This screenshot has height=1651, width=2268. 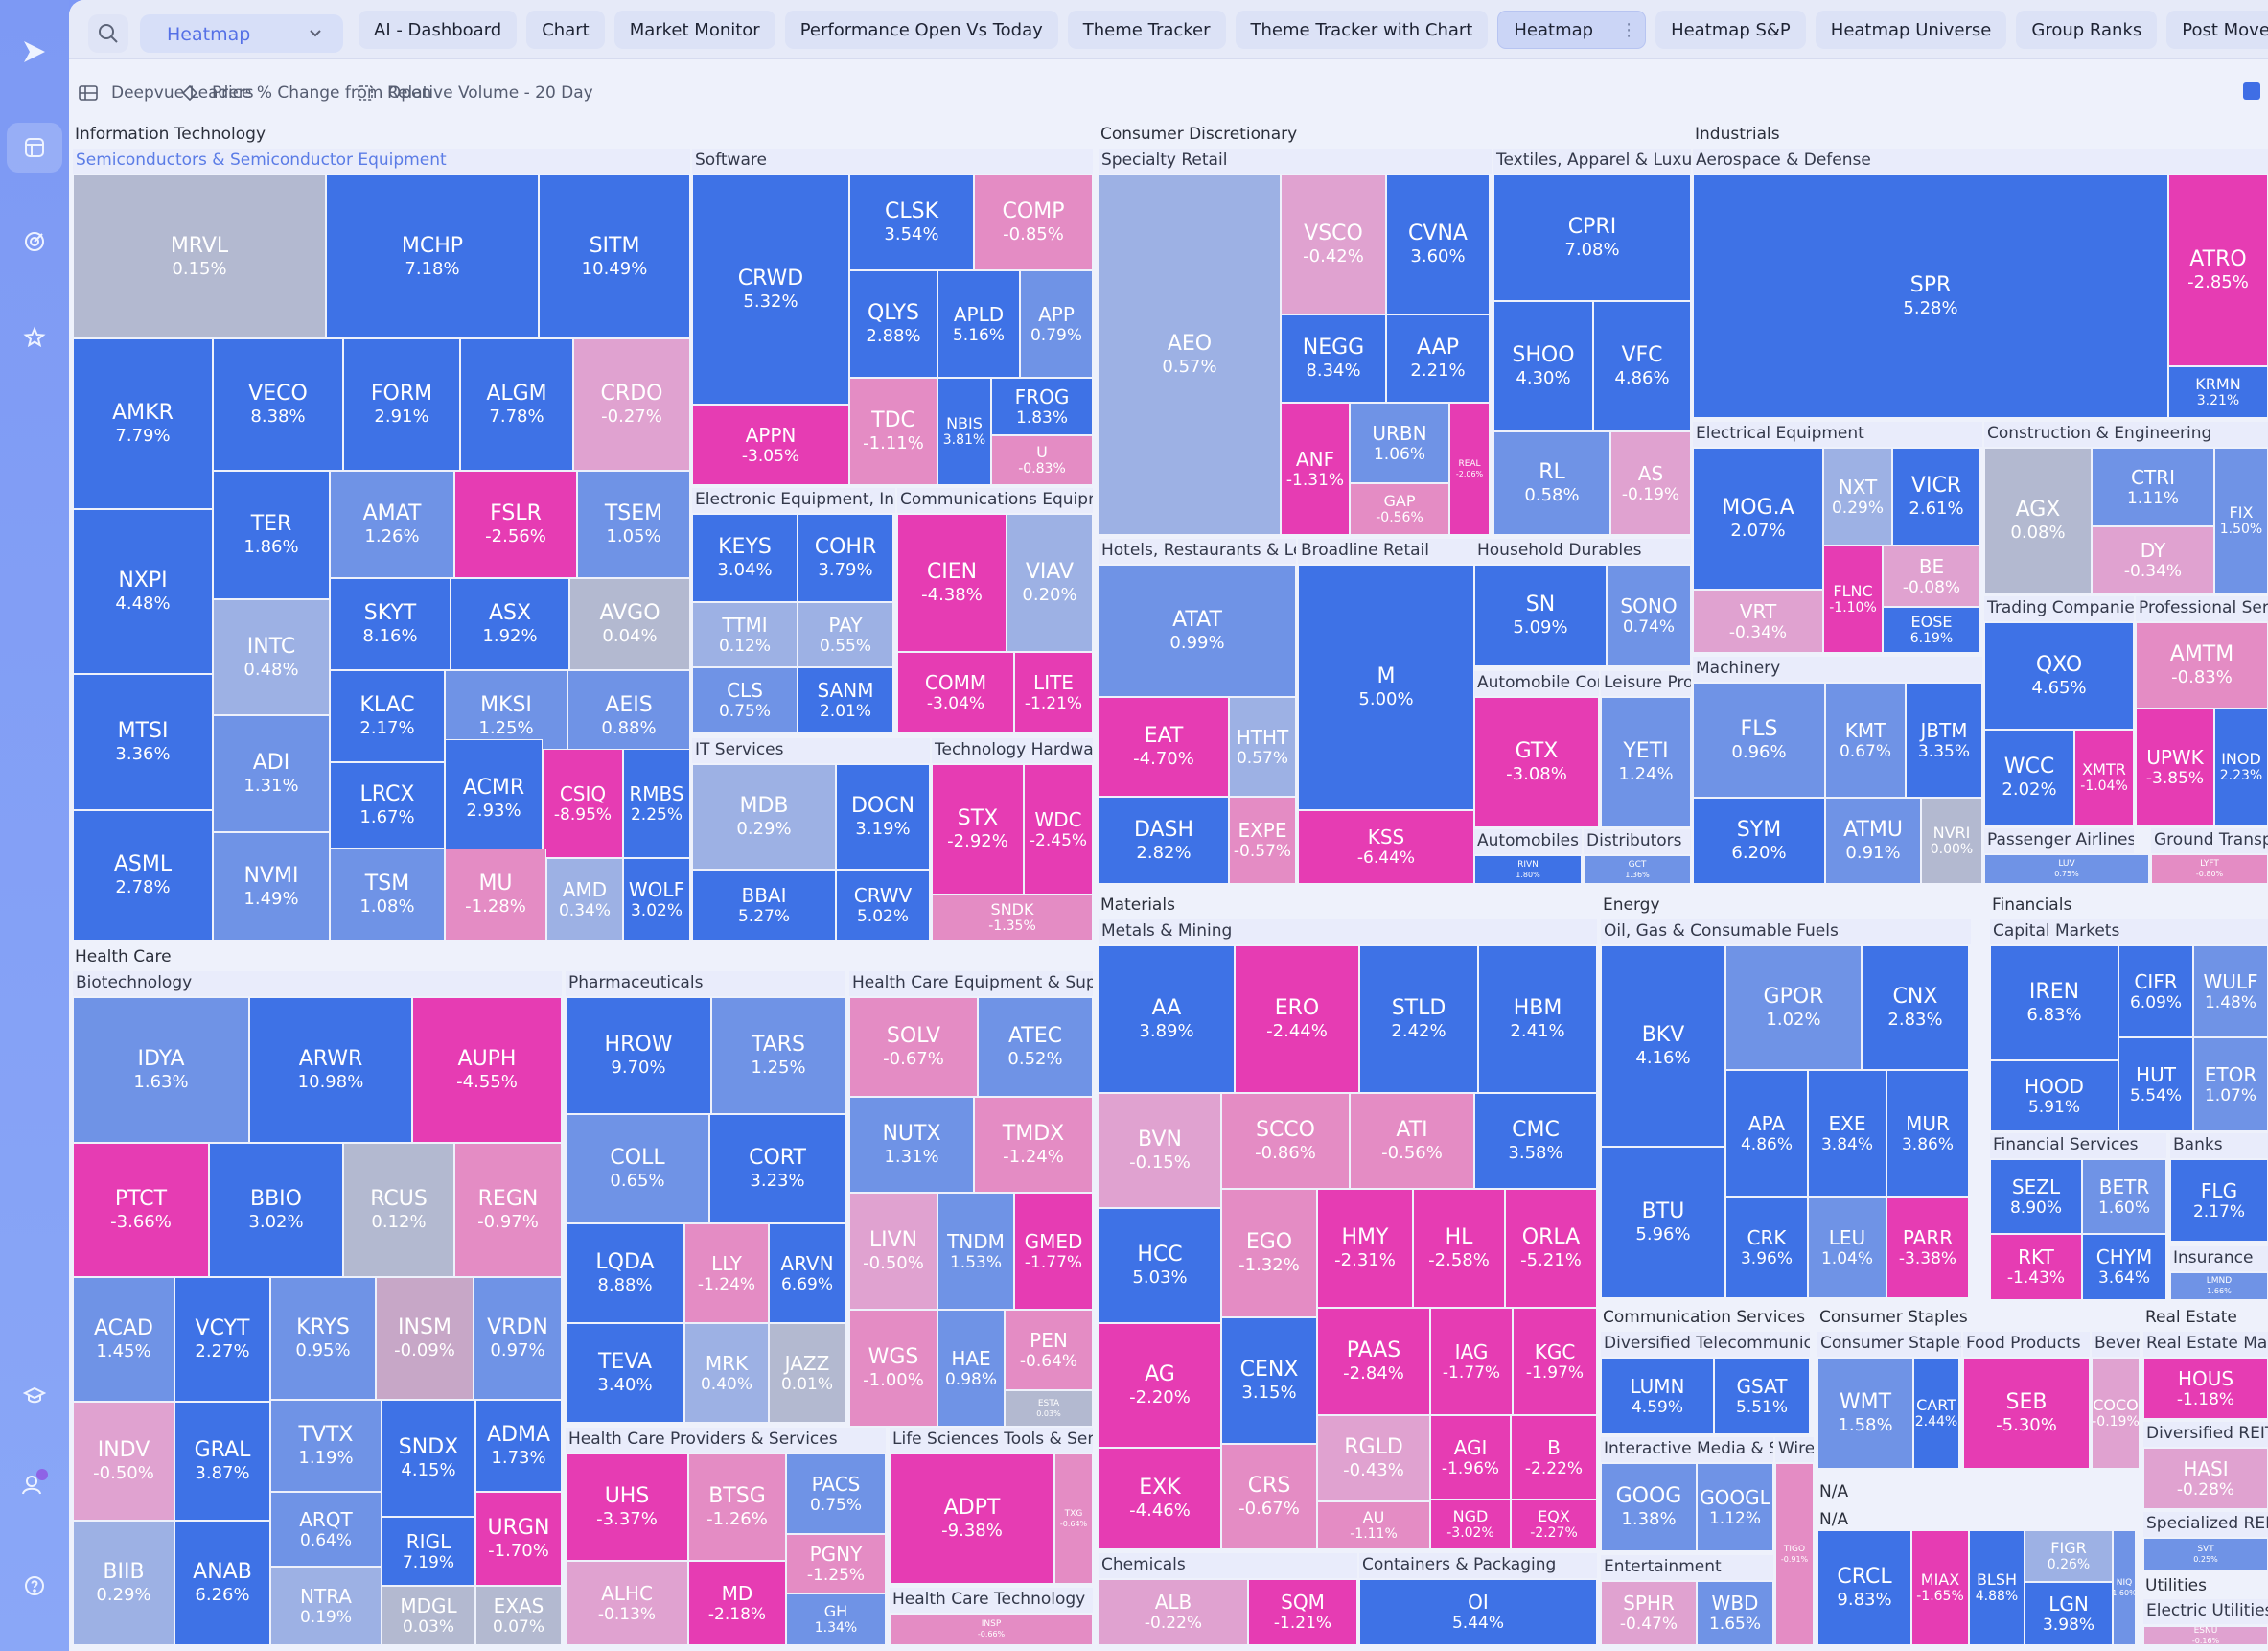 I want to click on stock-tile: REAL -2.06%, so click(x=1469, y=469).